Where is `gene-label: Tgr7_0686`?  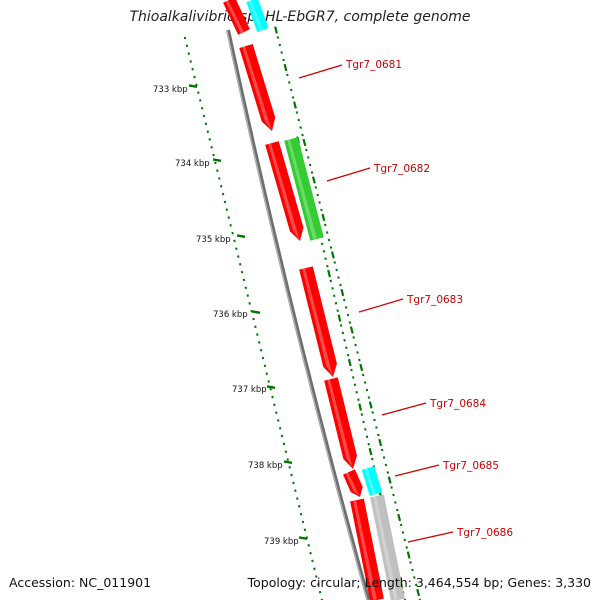 gene-label: Tgr7_0686 is located at coordinates (484, 533).